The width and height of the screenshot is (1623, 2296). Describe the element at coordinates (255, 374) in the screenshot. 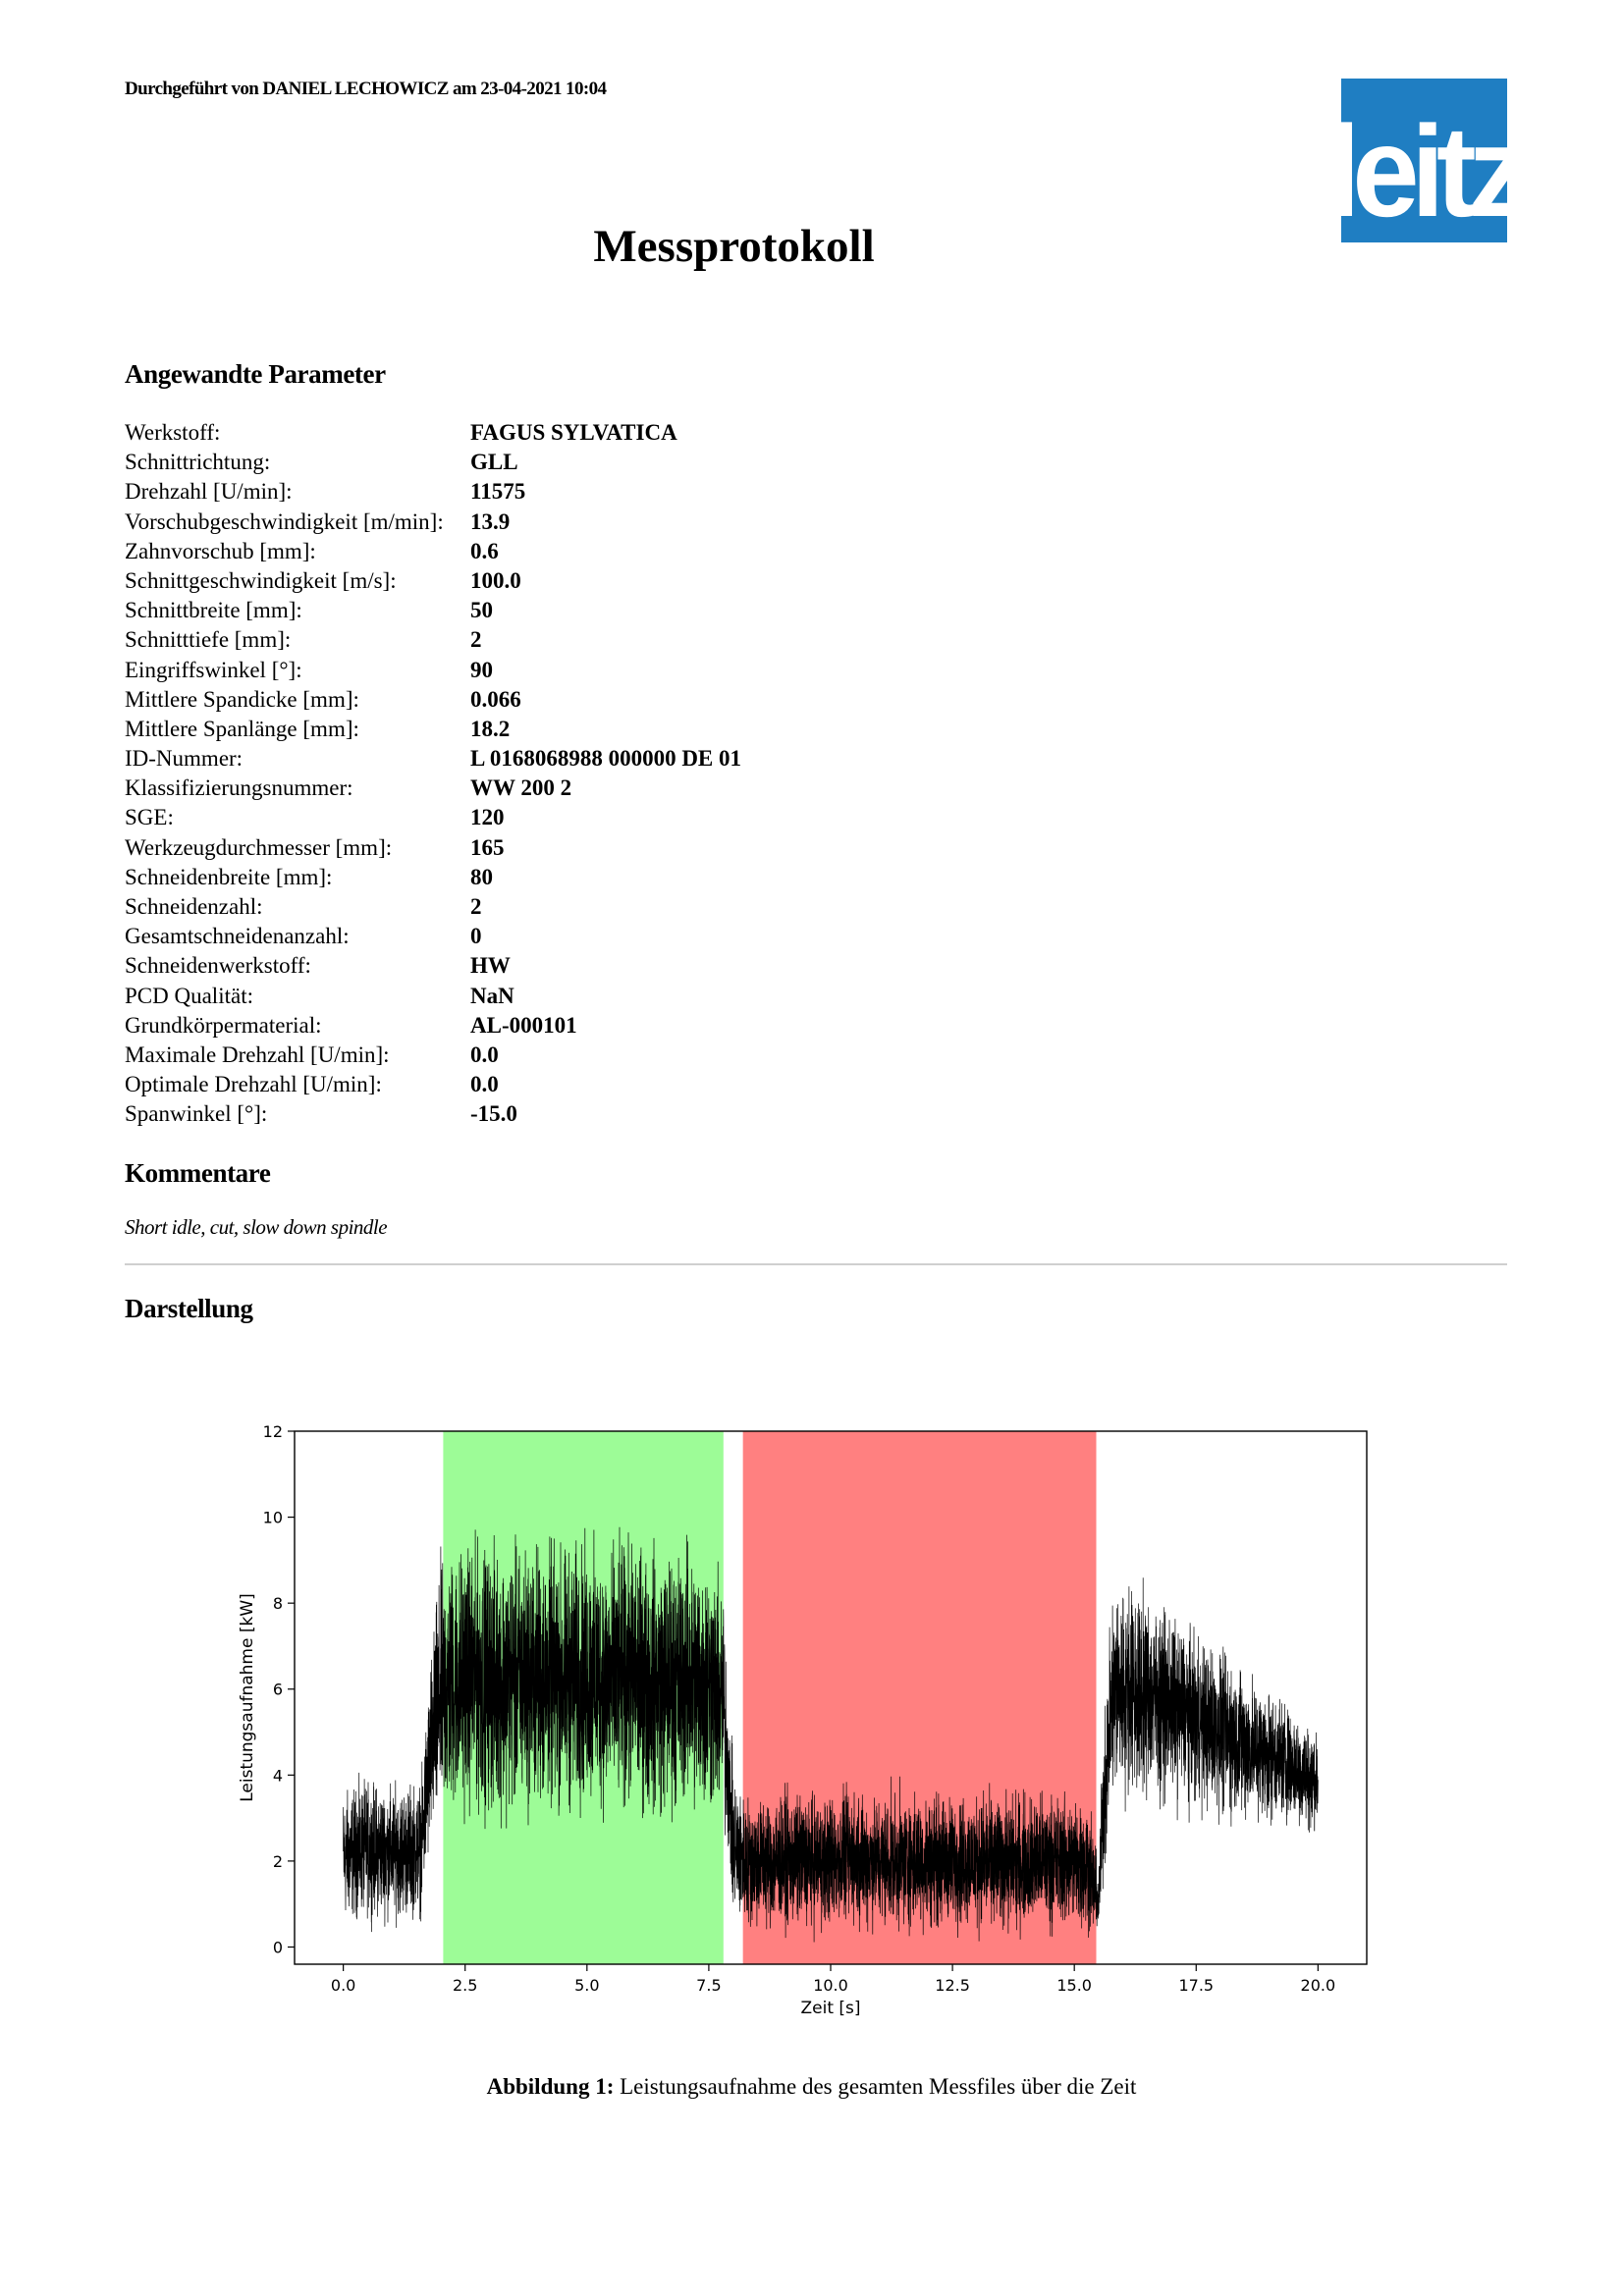

I see `parameters-heading: Angewandte Parameter` at that location.